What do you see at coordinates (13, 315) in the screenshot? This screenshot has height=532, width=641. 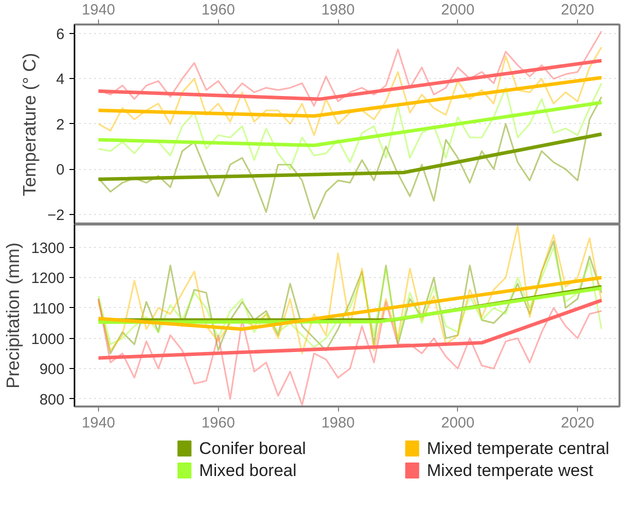 I see `y-axis-title: Precipitation (mm)` at bounding box center [13, 315].